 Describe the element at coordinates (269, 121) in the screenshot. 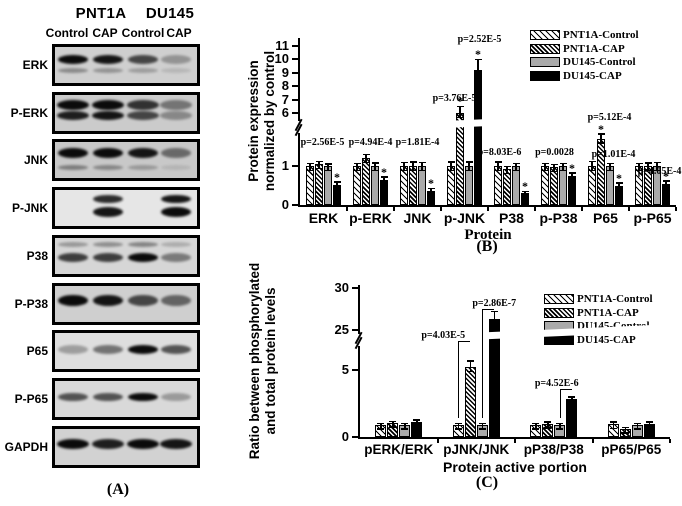

I see `y-axis-title-line: normalized by control` at that location.